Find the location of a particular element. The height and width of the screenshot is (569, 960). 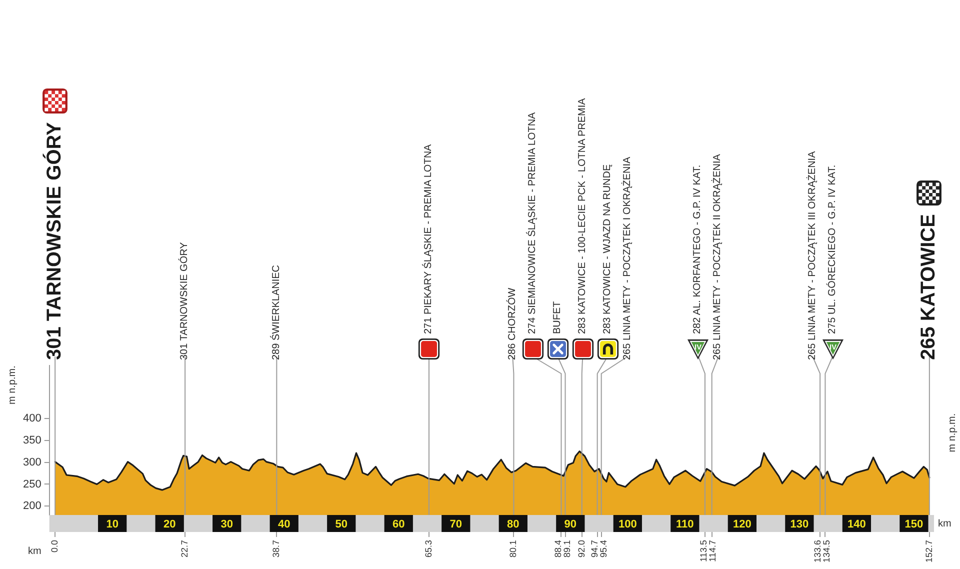

x2-axis-title: km is located at coordinates (945, 524).